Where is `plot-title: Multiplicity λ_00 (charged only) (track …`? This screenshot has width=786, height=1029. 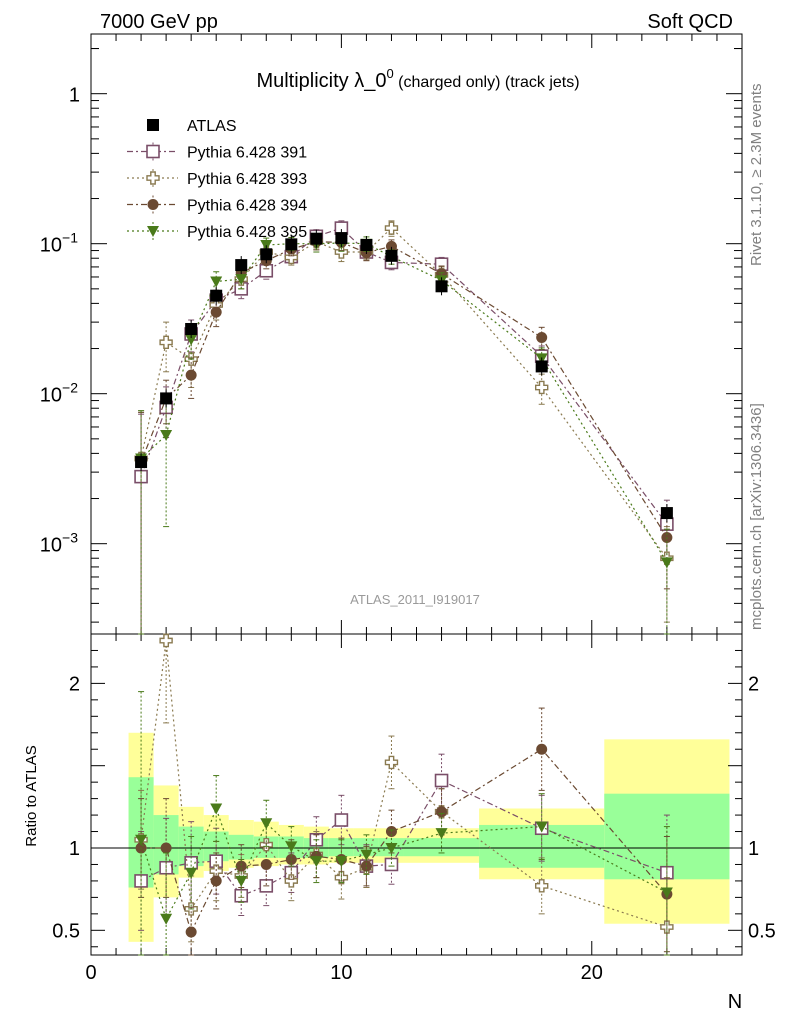 plot-title: Multiplicity λ_00 (charged only) (track … is located at coordinates (417, 79).